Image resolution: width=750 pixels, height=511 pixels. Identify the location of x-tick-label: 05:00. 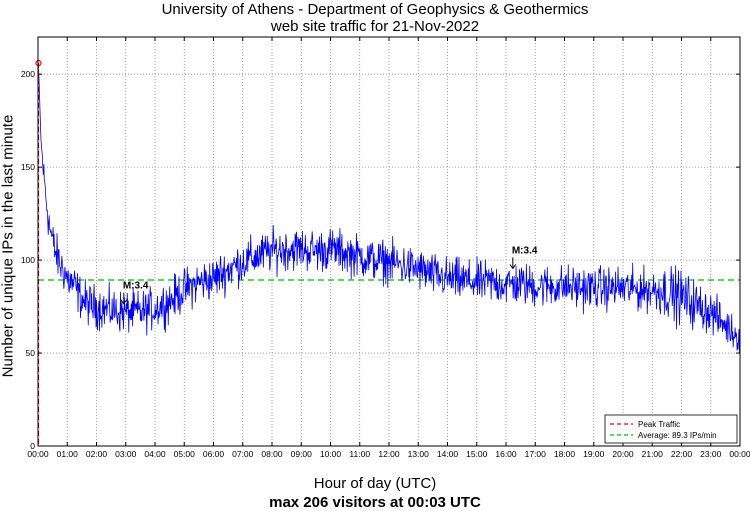
(185, 454).